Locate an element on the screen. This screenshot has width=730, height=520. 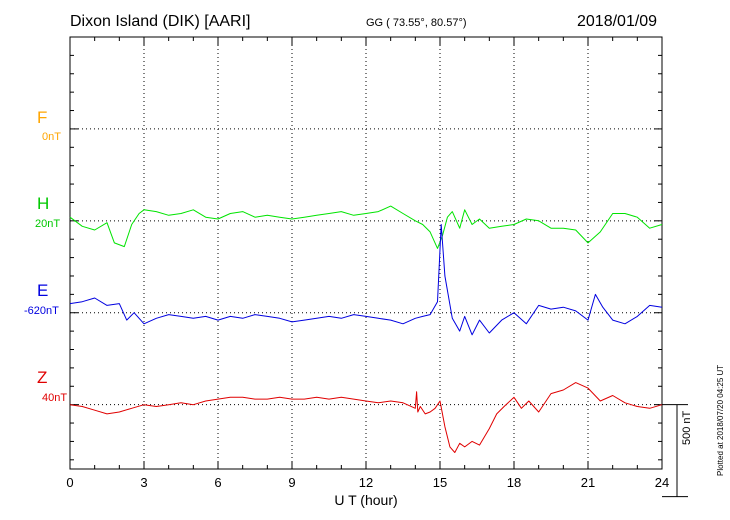
x-tick-label: 15 is located at coordinates (440, 482).